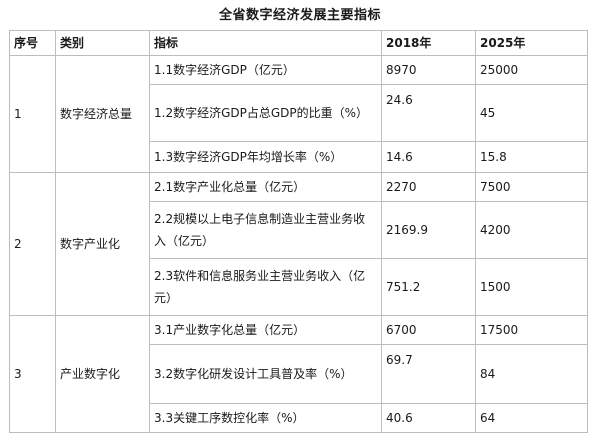 The width and height of the screenshot is (600, 440). Describe the element at coordinates (531, 330) in the screenshot. I see `cell-2025: 17500` at that location.